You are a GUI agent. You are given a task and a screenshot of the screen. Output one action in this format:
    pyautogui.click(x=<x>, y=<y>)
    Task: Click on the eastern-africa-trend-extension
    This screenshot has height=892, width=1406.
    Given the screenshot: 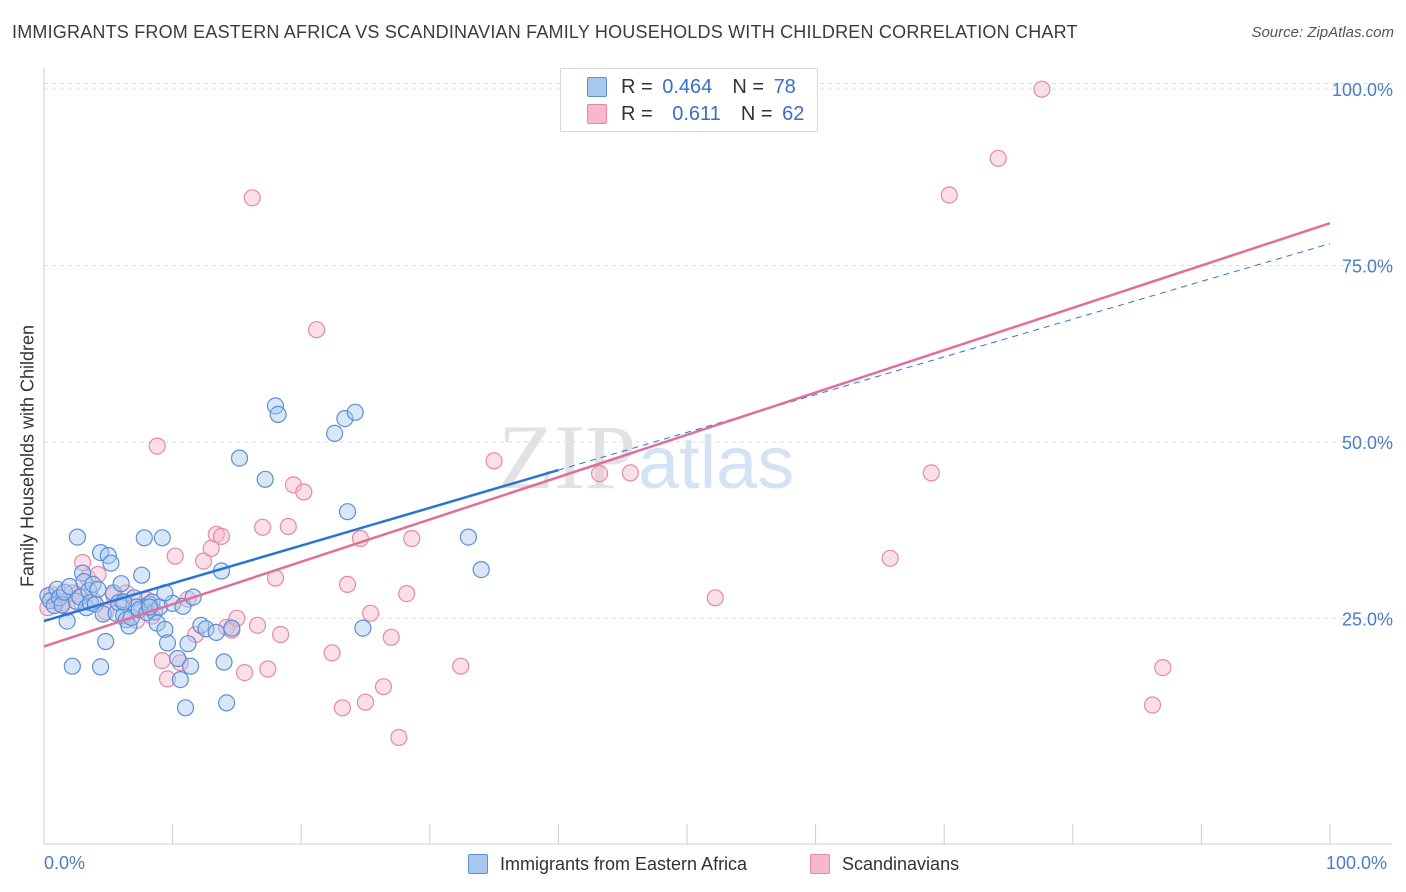 What is the action you would take?
    pyautogui.click(x=944, y=357)
    